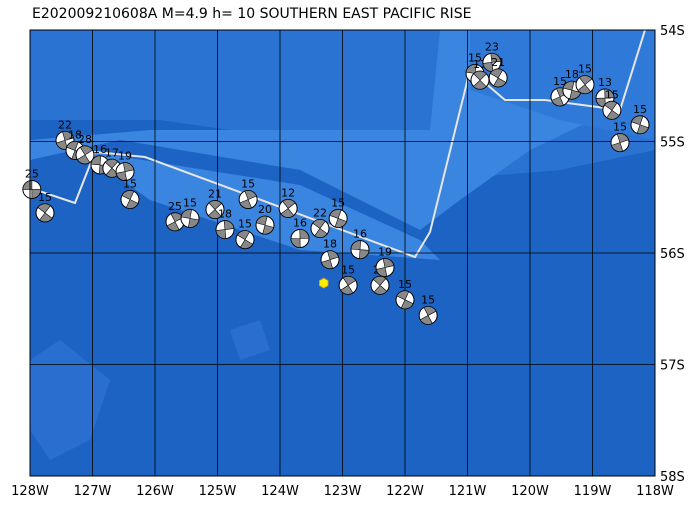  Describe the element at coordinates (672, 143) in the screenshot. I see `lat-tick-label: 55S` at that location.